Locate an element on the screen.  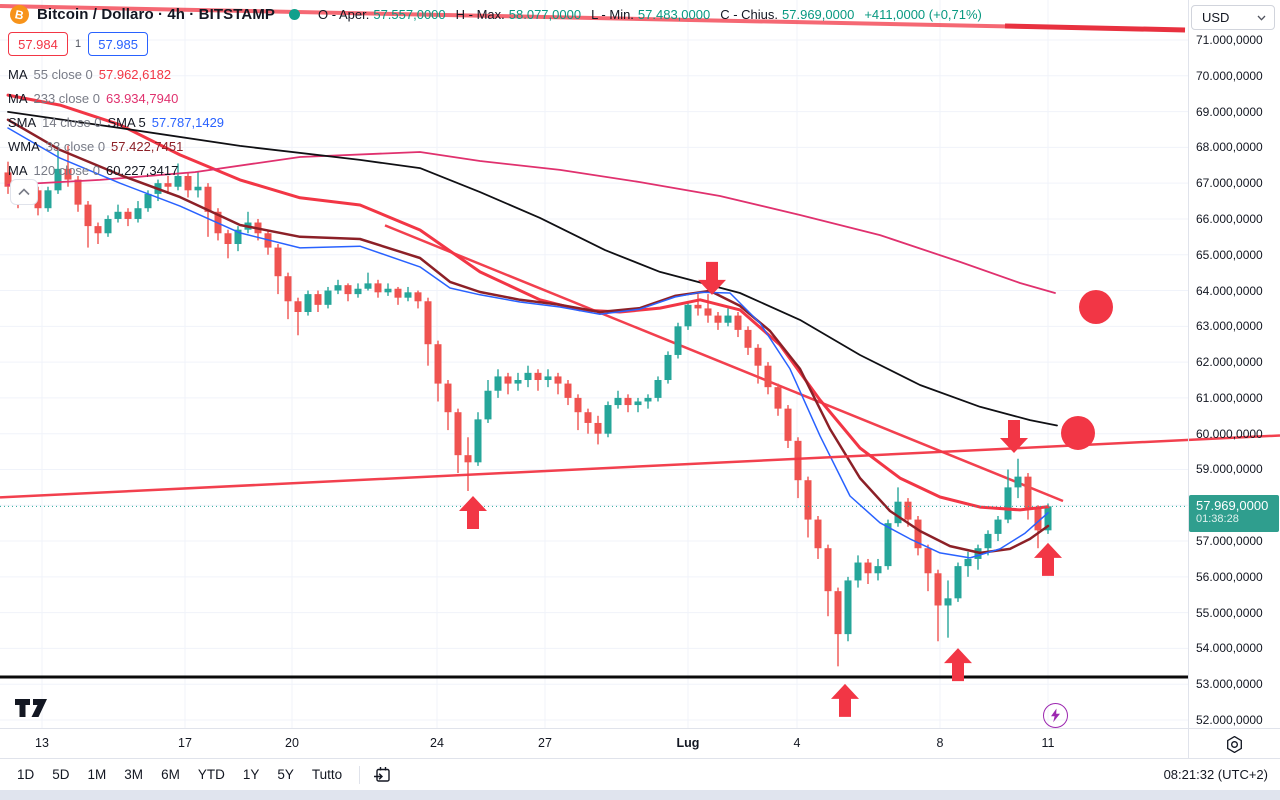
price-axis-label: 54.000,0000 is located at coordinates (1229, 648).